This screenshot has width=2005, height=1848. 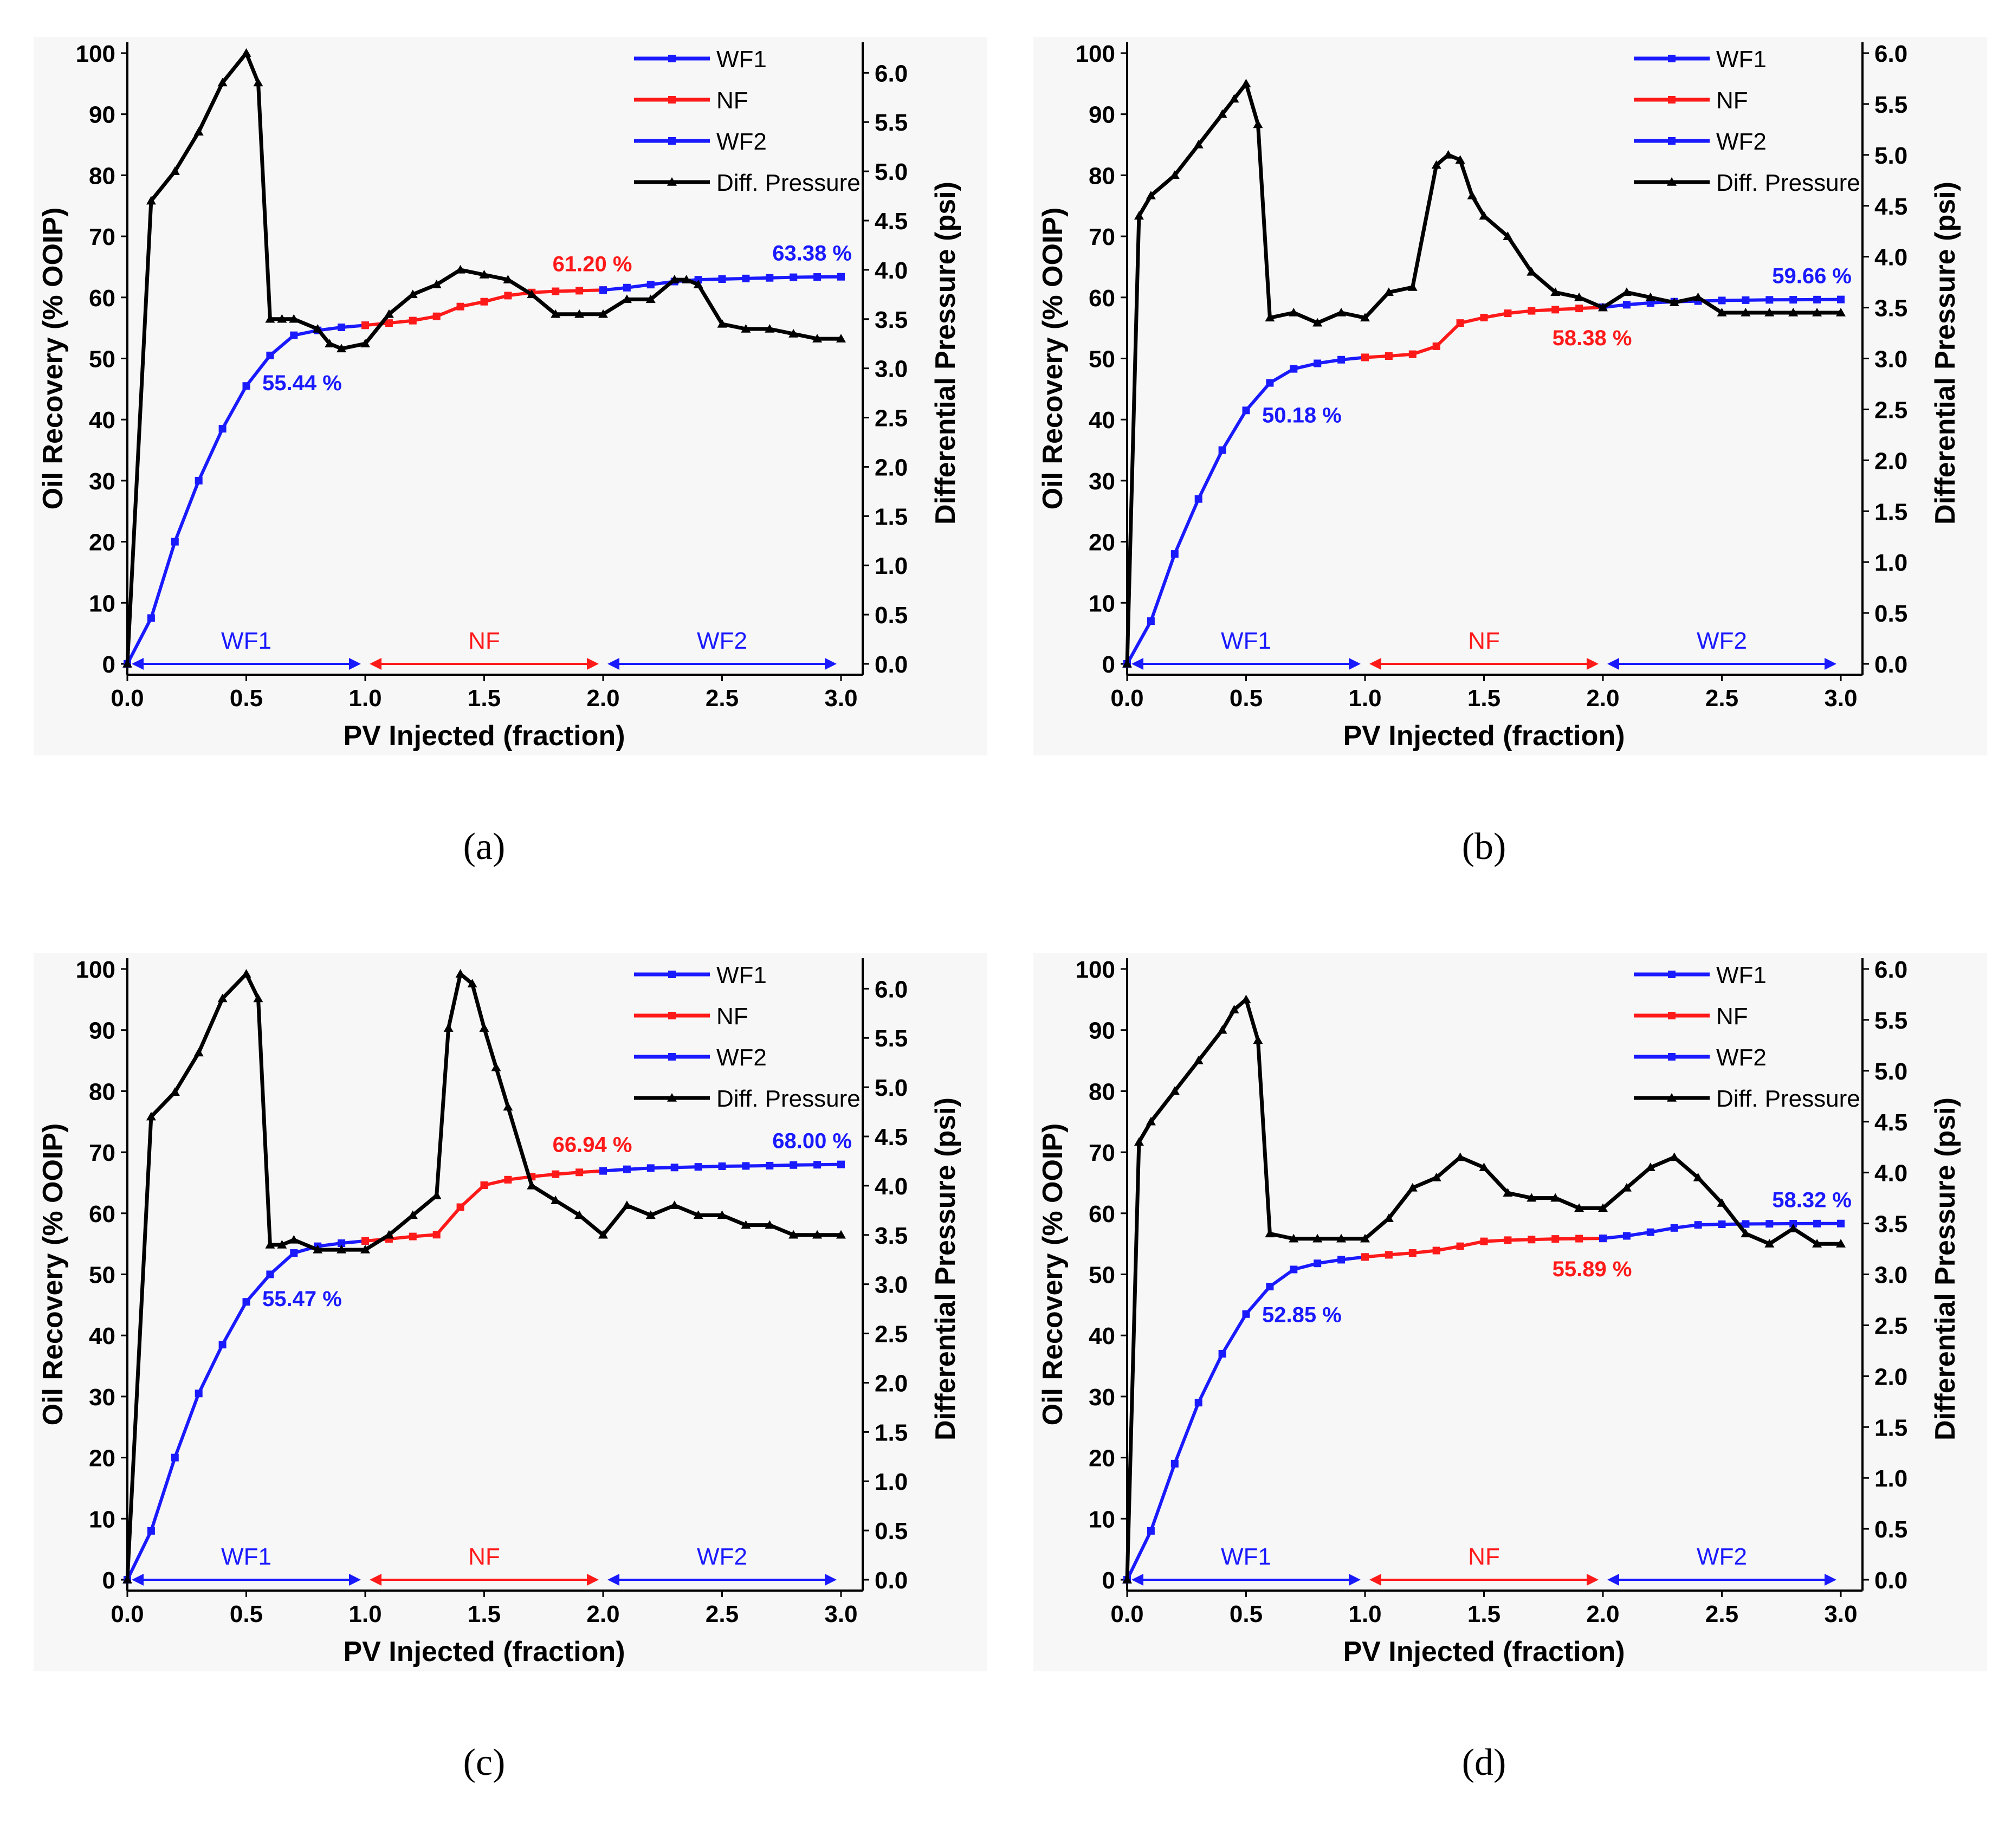 I want to click on x-axis-title: PV Injected (fraction), so click(x=1484, y=1652).